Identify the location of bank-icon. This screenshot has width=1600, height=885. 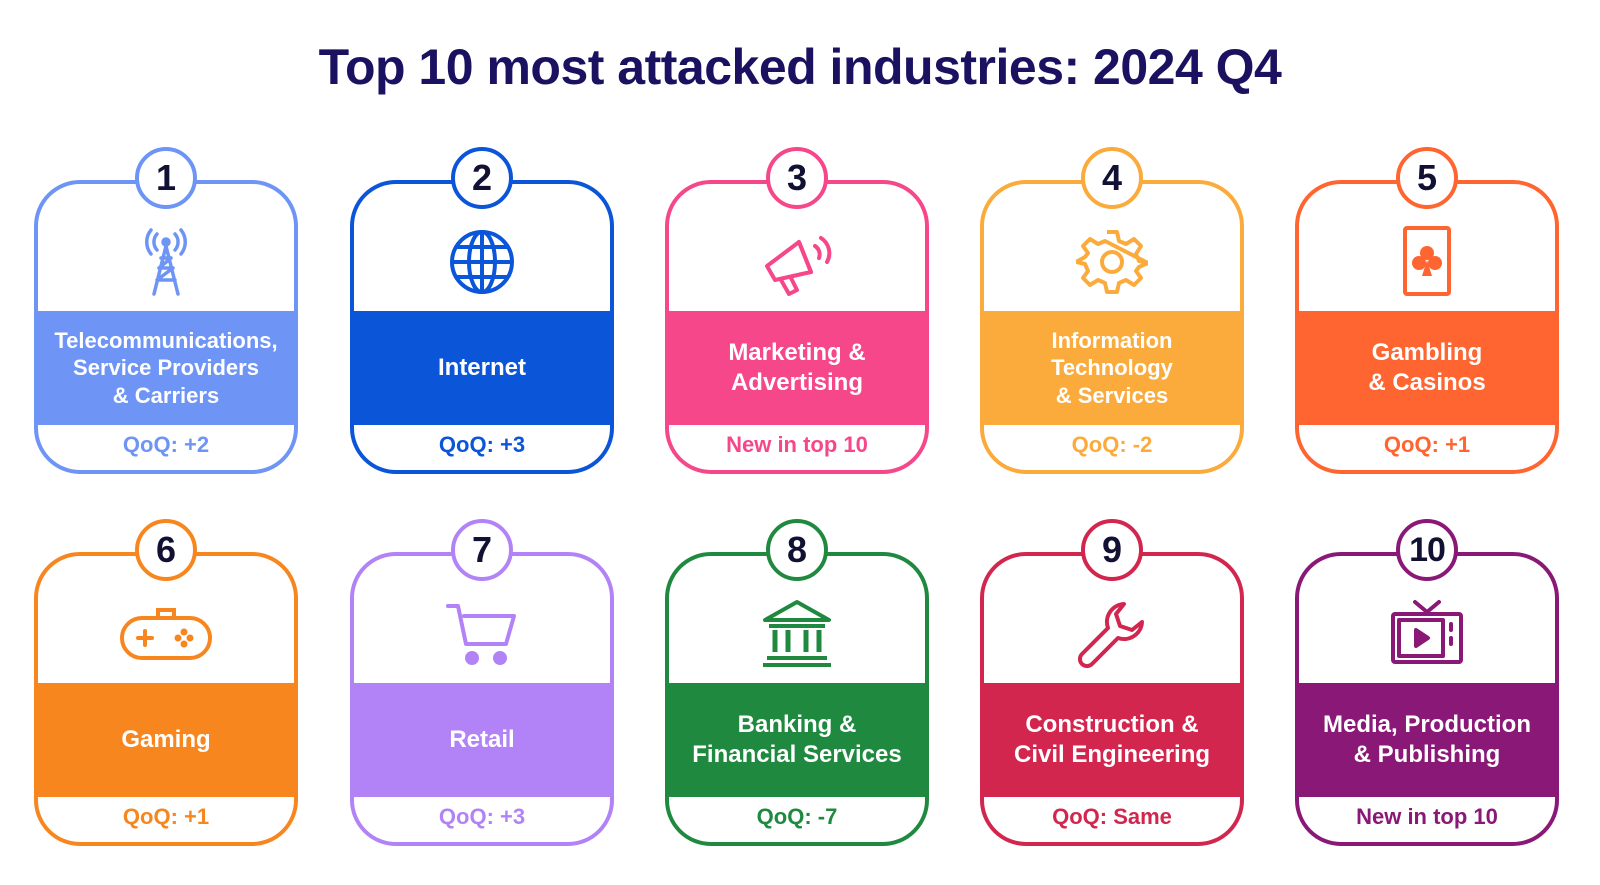
(797, 634).